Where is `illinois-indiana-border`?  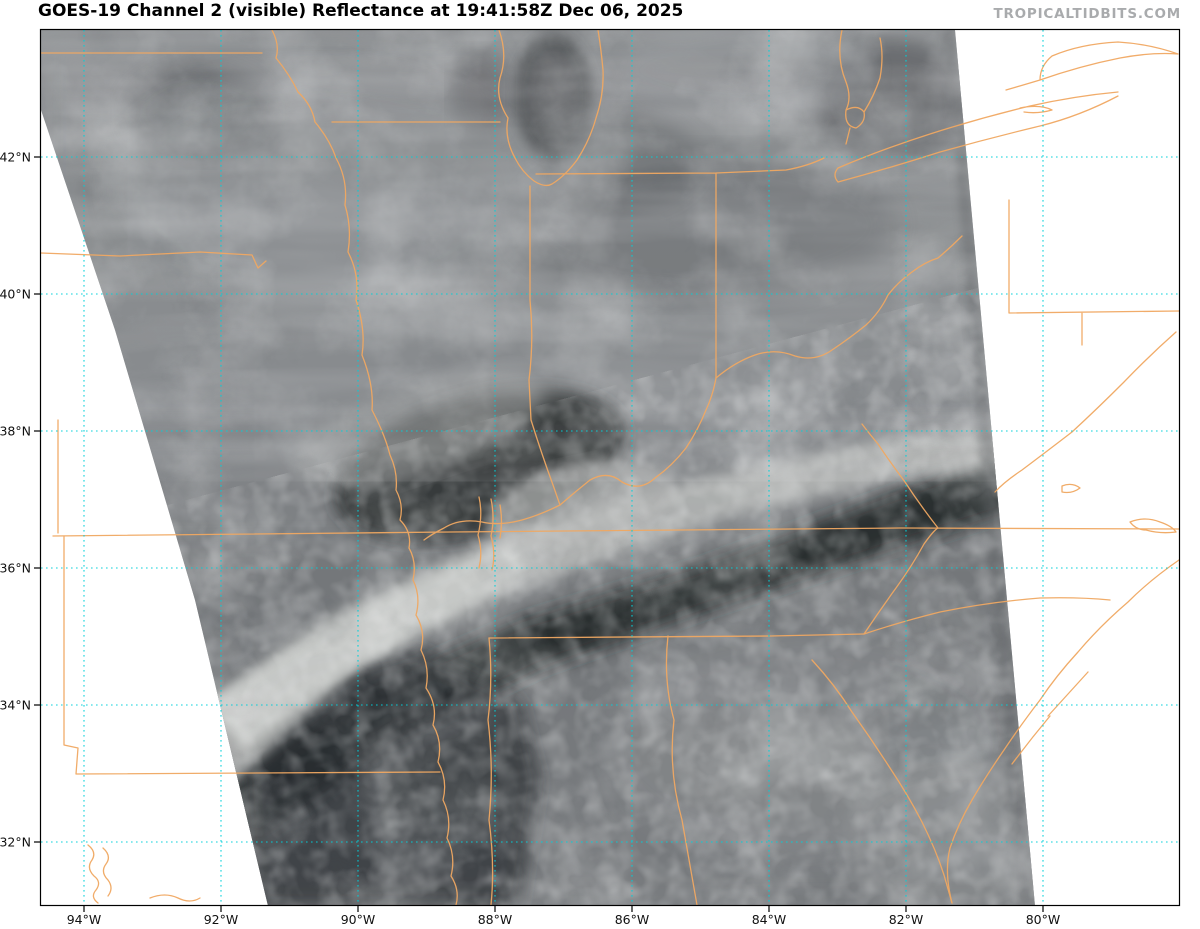
illinois-indiana-border is located at coordinates (544, 345).